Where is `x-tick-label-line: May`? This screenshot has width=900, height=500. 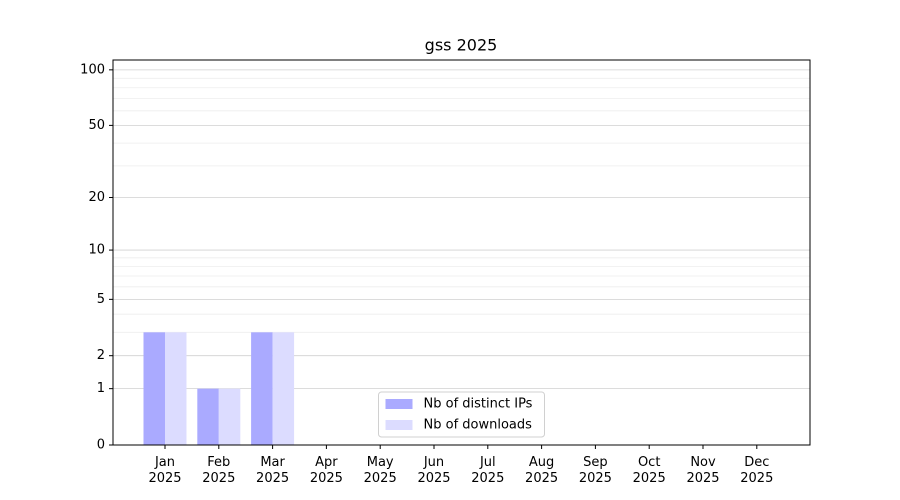
x-tick-label-line: May is located at coordinates (380, 462).